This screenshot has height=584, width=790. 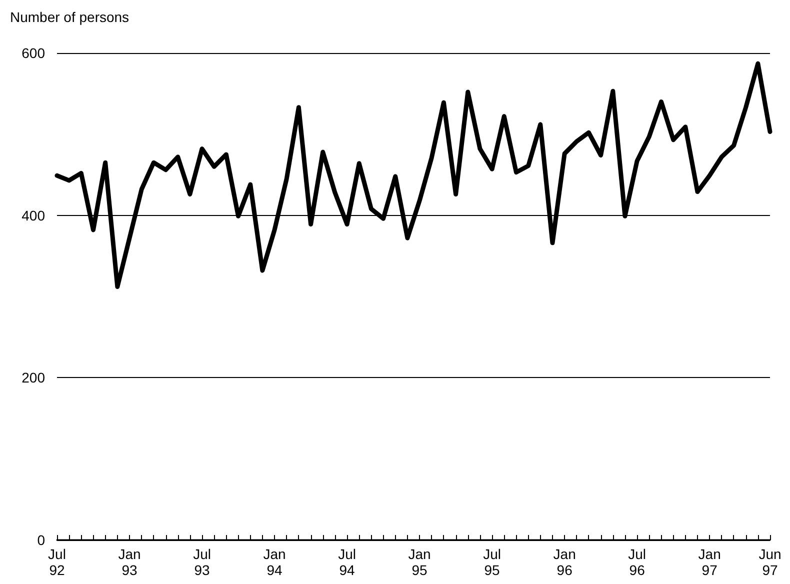 What do you see at coordinates (34, 53) in the screenshot?
I see `y-tick-label: 600` at bounding box center [34, 53].